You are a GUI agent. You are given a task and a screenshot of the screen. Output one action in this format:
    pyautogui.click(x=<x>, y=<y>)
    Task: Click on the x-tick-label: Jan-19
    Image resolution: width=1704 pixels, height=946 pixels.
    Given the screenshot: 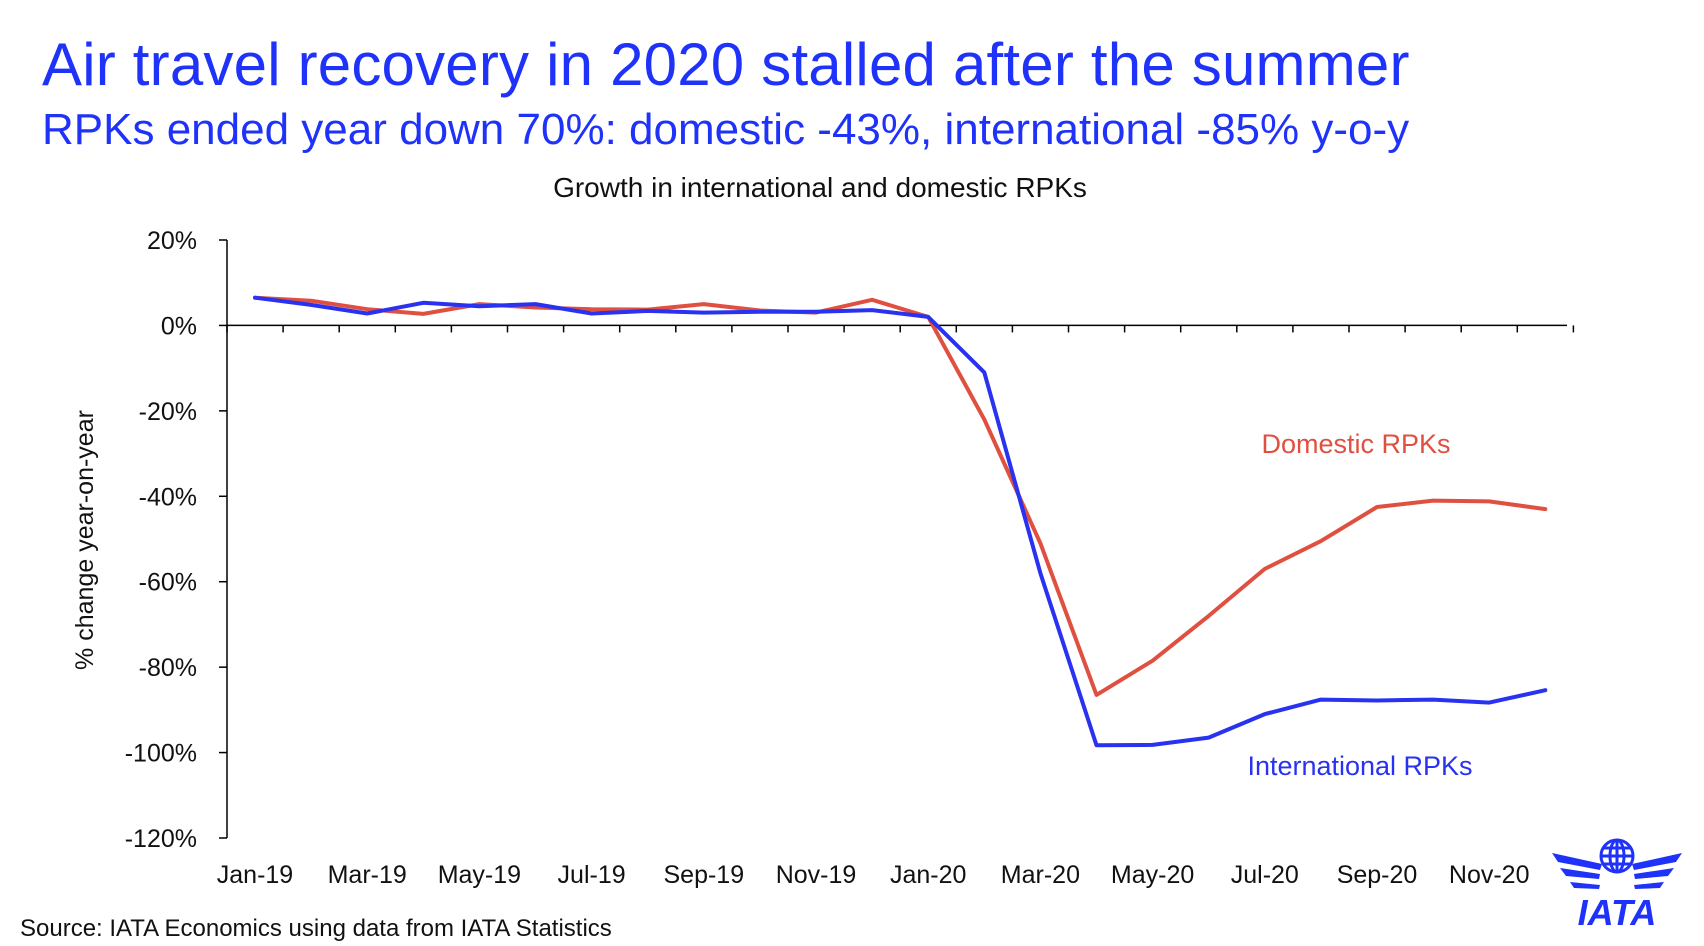 What is the action you would take?
    pyautogui.click(x=255, y=875)
    